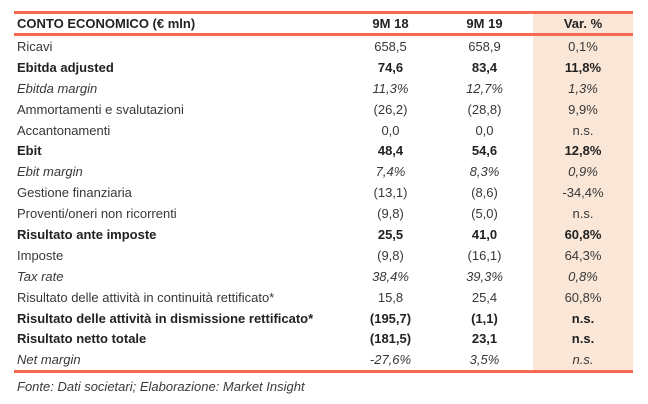 This screenshot has height=404, width=648. I want to click on row-value-9m18: 0,0, so click(390, 130).